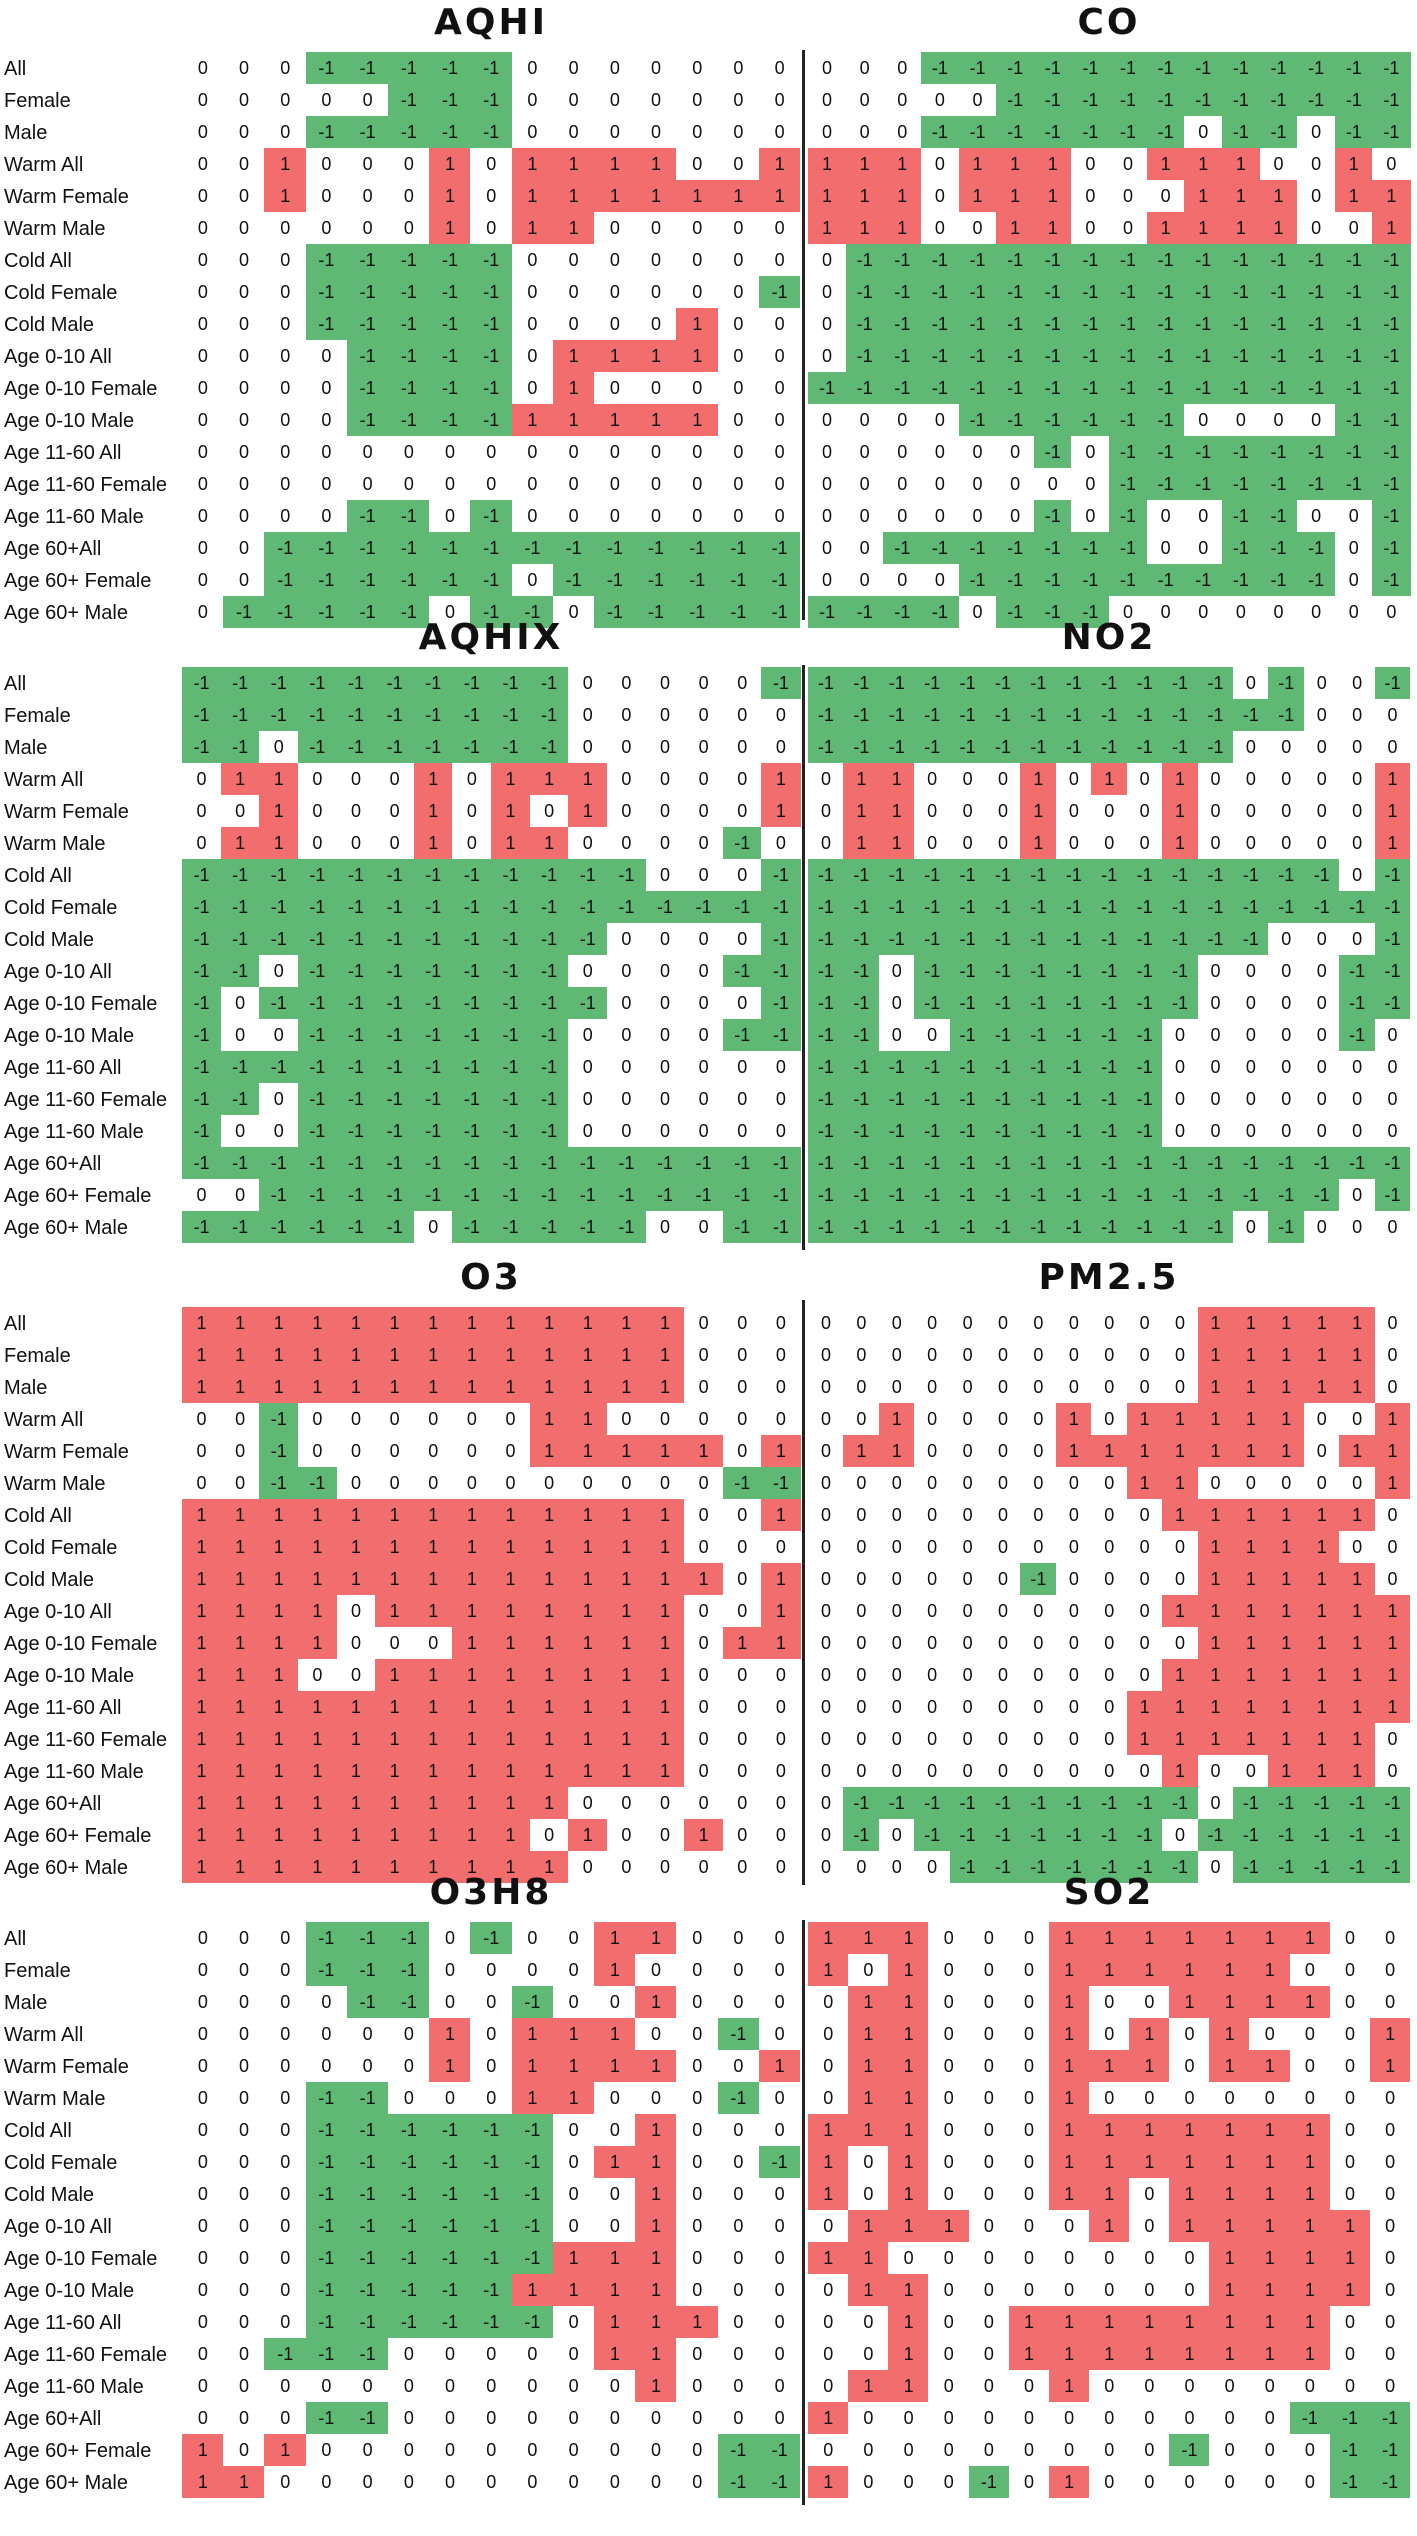 Image resolution: width=1417 pixels, height=2536 pixels. I want to click on row-label: Age 11-60 All, so click(63, 2323).